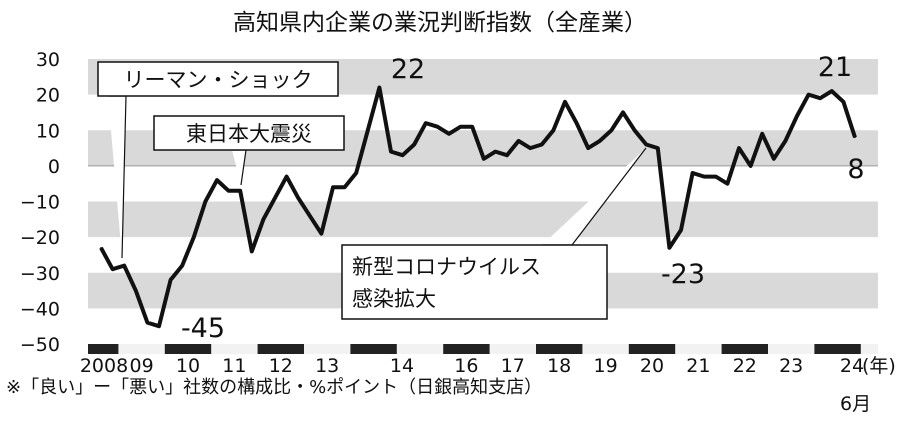  Describe the element at coordinates (835, 67) in the screenshot. I see `peak-2024-label: 21` at that location.